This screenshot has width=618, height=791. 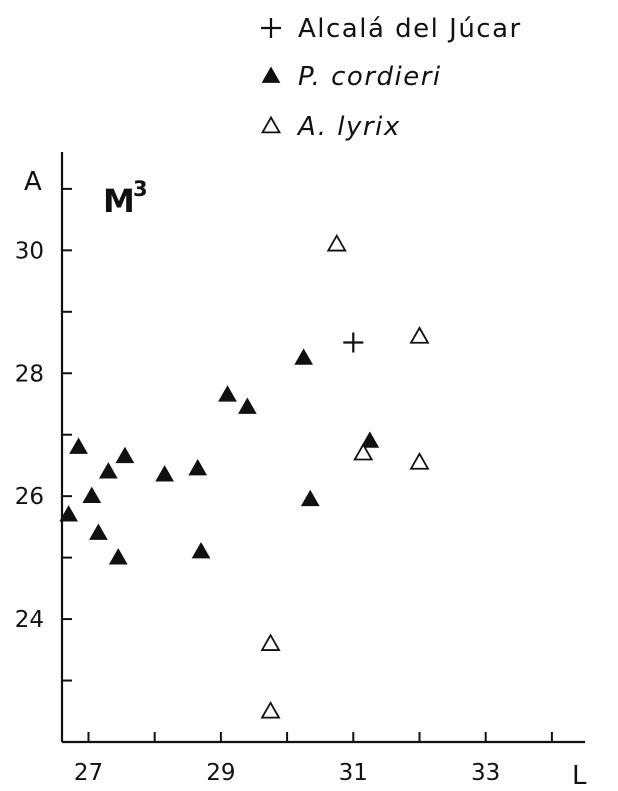 What do you see at coordinates (29, 251) in the screenshot?
I see `y-tick-label: 30` at bounding box center [29, 251].